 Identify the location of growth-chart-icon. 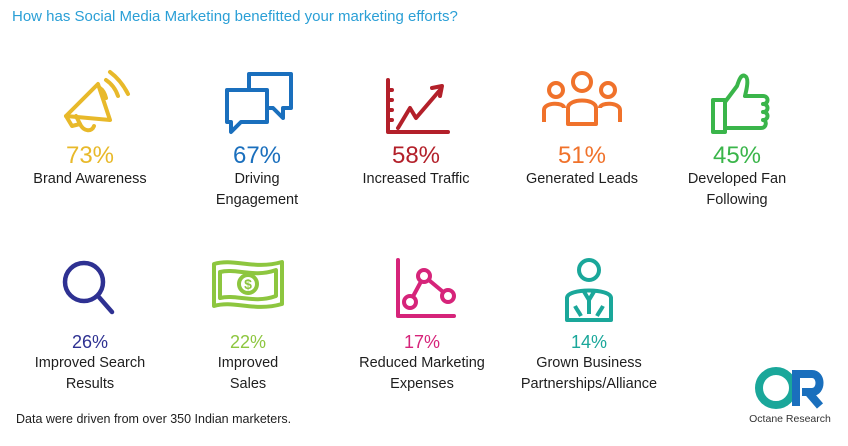
(418, 106).